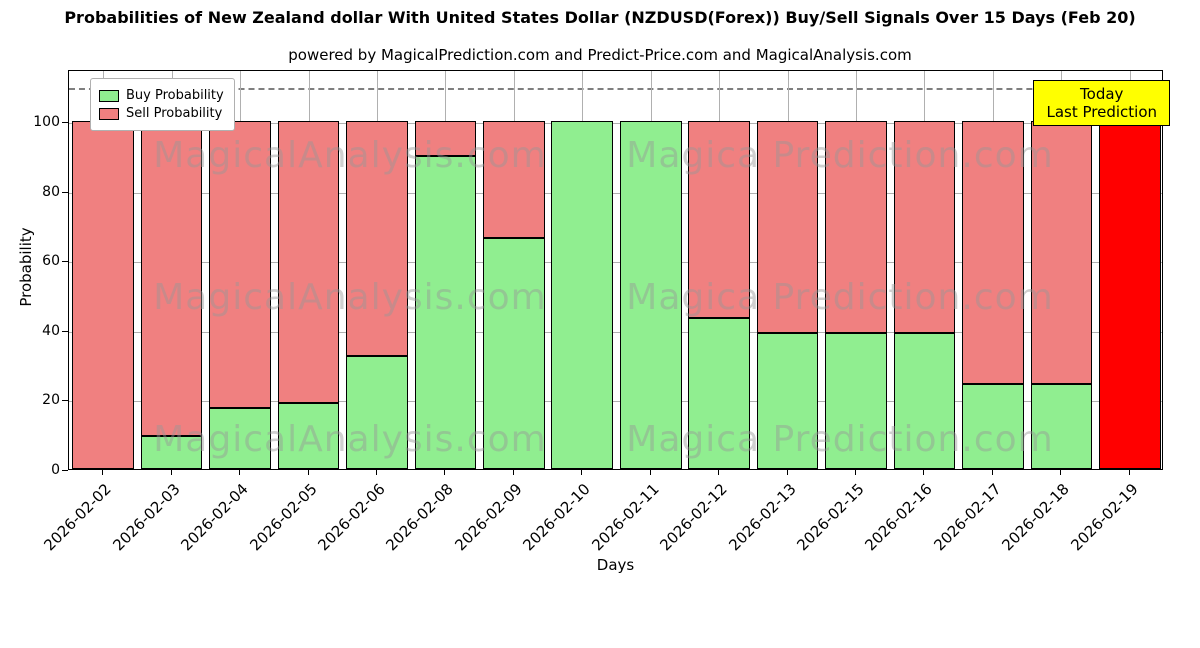 This screenshot has height=648, width=1200. What do you see at coordinates (109, 95) in the screenshot?
I see `buy-swatch-icon` at bounding box center [109, 95].